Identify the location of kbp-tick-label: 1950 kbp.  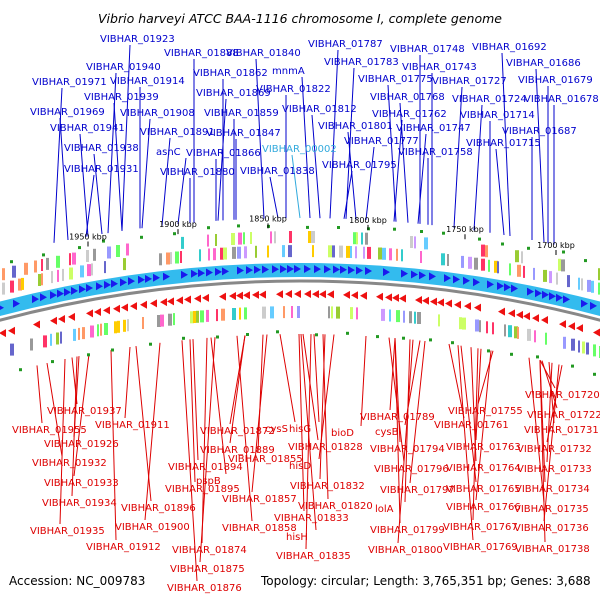
(88, 237).